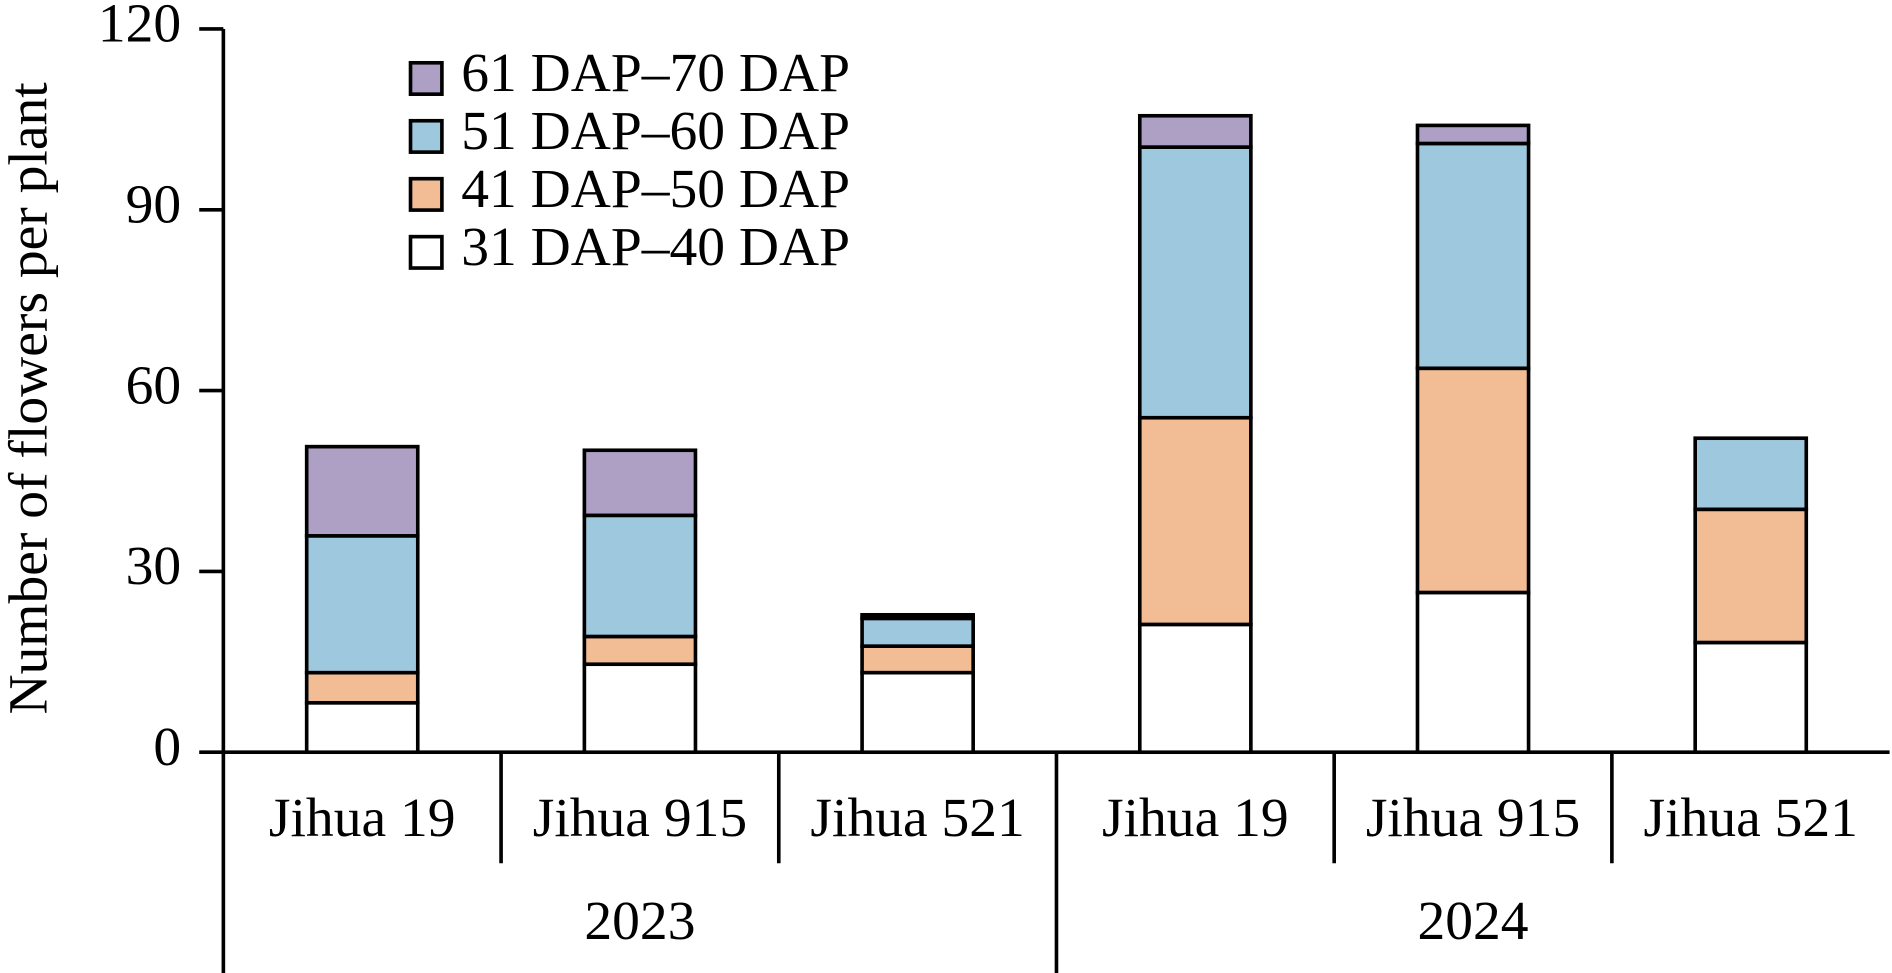 The width and height of the screenshot is (1892, 973). Describe the element at coordinates (154, 566) in the screenshot. I see `y-tick-label: 30` at that location.